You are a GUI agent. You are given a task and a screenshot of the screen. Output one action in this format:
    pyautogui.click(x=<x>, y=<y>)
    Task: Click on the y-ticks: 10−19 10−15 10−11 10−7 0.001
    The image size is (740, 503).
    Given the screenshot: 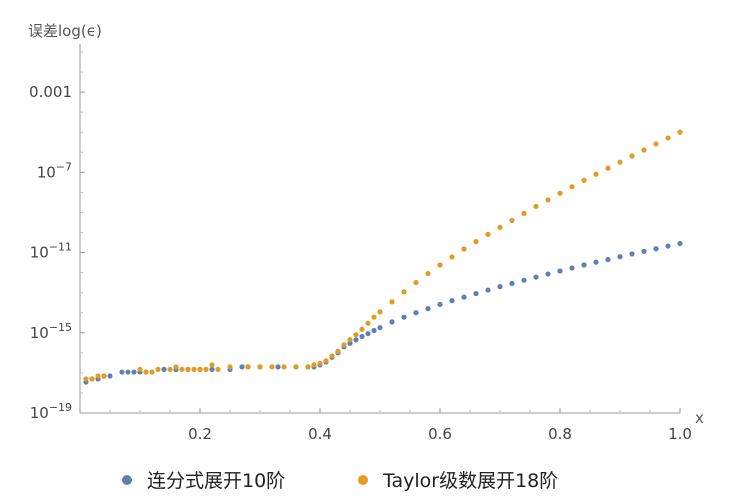 What is the action you would take?
    pyautogui.click(x=57, y=236)
    